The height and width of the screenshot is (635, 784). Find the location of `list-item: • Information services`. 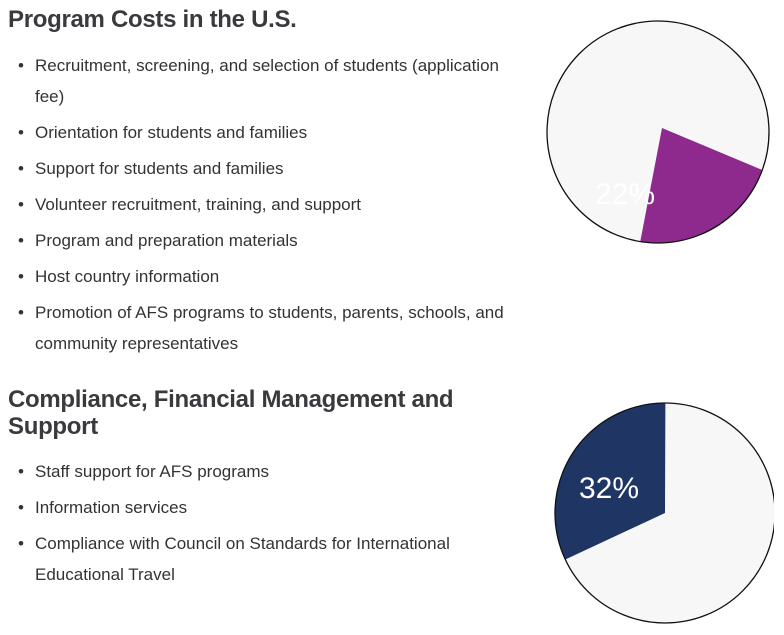

list-item: • Information services is located at coordinates (103, 507).